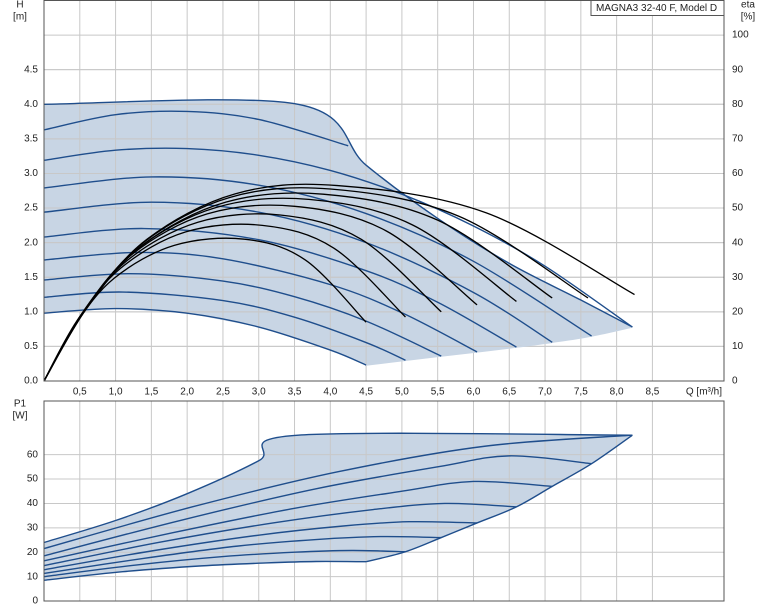 The width and height of the screenshot is (774, 611). Describe the element at coordinates (740, 35) in the screenshot. I see `y2-tick-label: 100` at that location.